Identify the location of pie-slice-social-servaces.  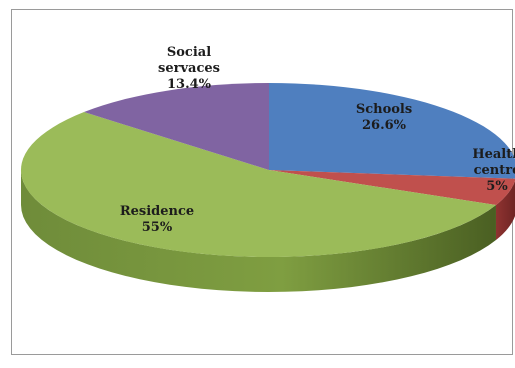
(176, 126).